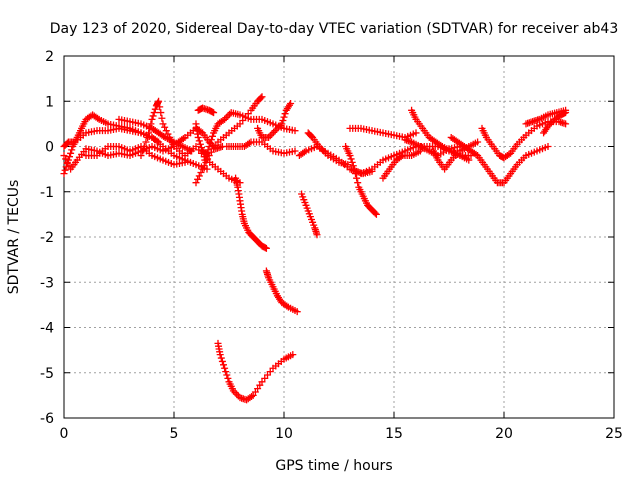 This screenshot has height=480, width=640. I want to click on series-arc19, so click(328, 149).